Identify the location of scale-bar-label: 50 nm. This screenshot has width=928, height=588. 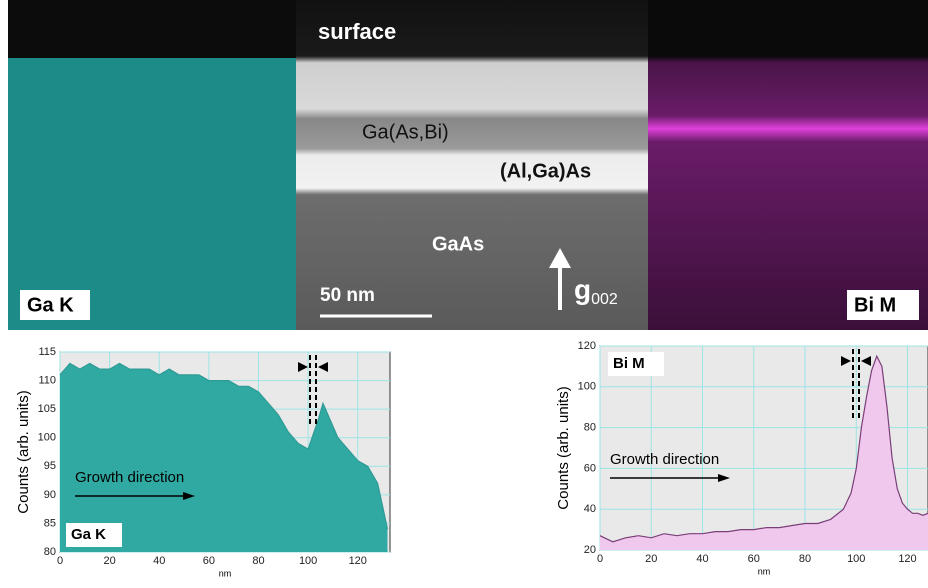
(347, 295).